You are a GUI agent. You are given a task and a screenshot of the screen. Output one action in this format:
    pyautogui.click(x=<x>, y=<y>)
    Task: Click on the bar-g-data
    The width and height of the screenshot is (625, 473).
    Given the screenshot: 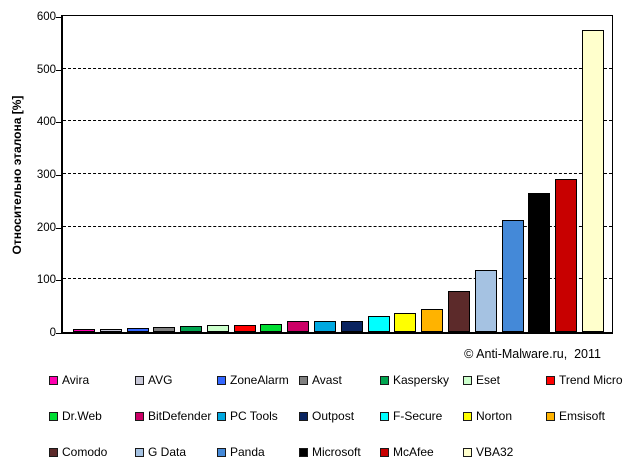 What is the action you would take?
    pyautogui.click(x=485, y=300)
    